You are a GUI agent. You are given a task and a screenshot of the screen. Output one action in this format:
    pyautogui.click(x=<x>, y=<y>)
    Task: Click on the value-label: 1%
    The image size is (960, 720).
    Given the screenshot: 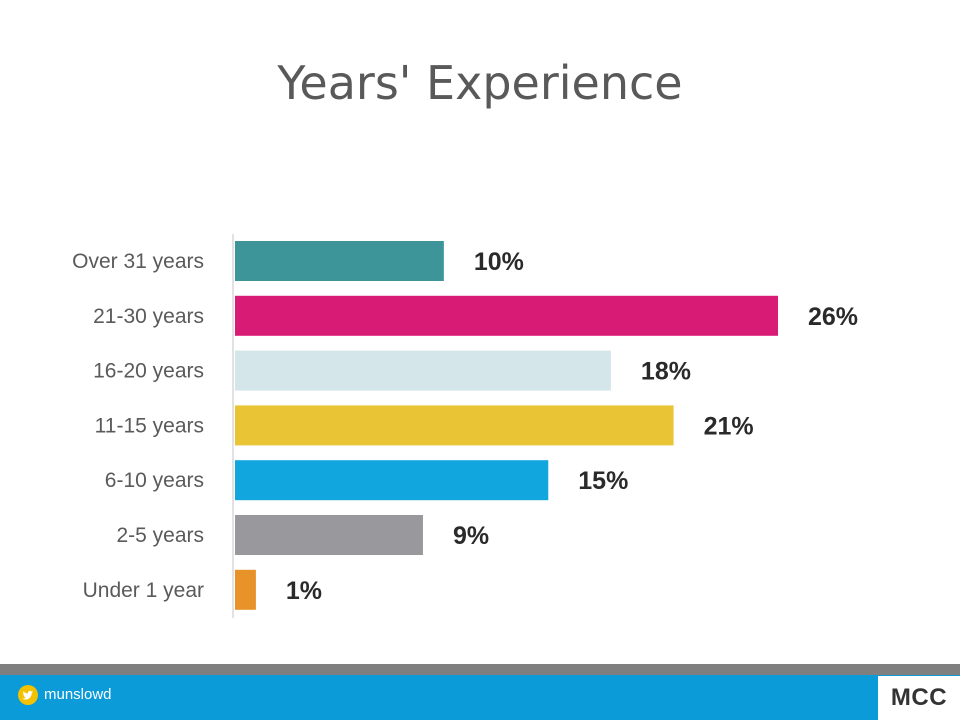 What is the action you would take?
    pyautogui.click(x=304, y=591)
    